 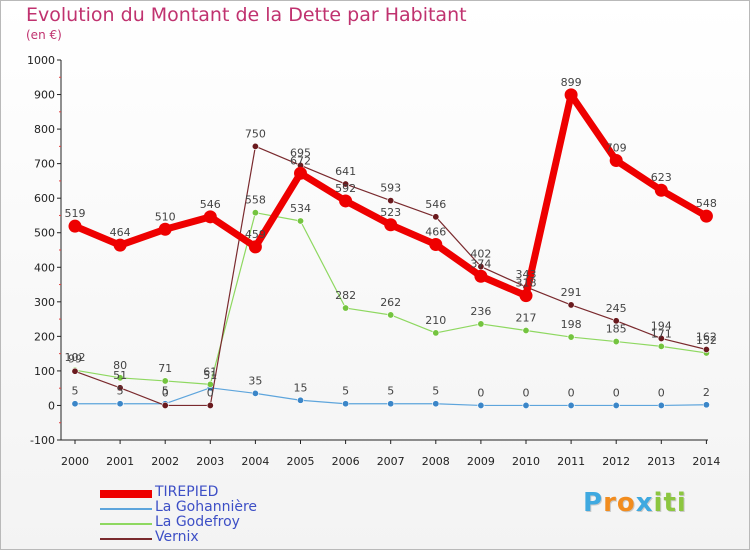 I want to click on data-label: 534, so click(x=300, y=208).